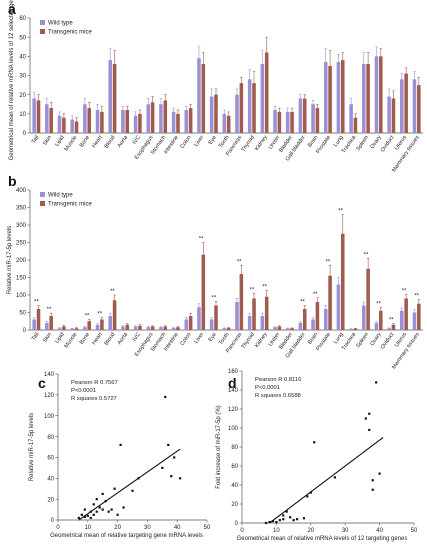 Image resolution: width=427 pixels, height=550 pixels. I want to click on y-tick-label: 80, so click(234, 448).